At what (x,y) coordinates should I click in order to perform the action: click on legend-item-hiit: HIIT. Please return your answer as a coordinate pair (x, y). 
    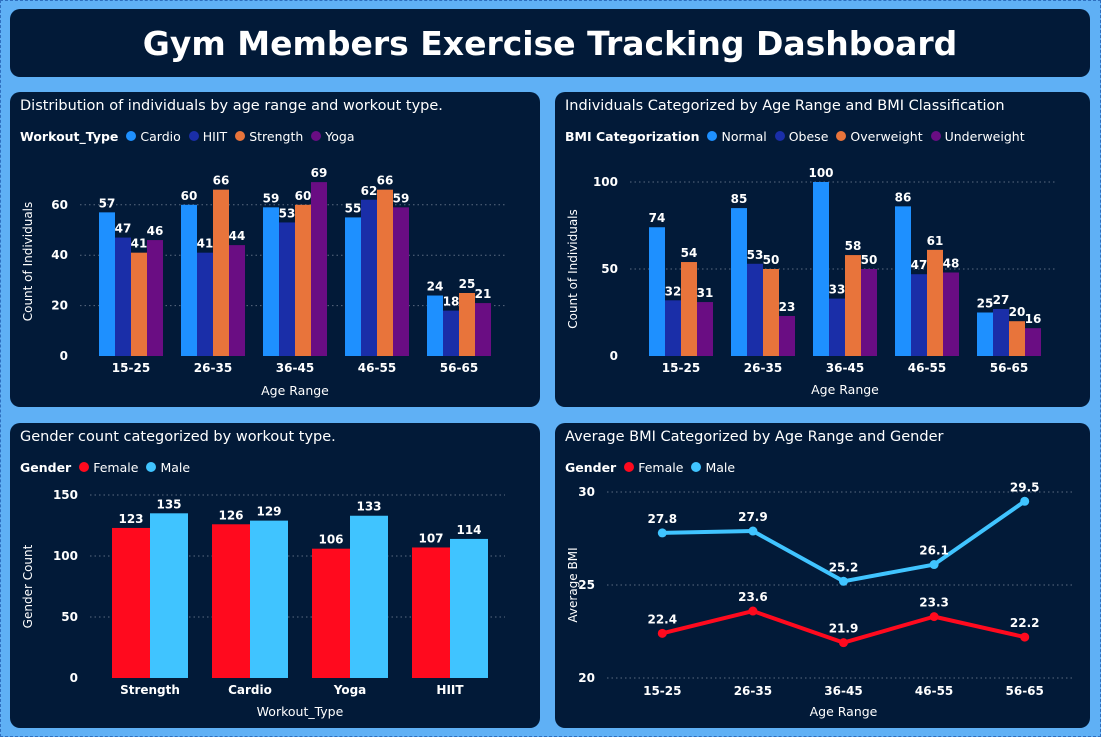
    Looking at the image, I should click on (207, 136).